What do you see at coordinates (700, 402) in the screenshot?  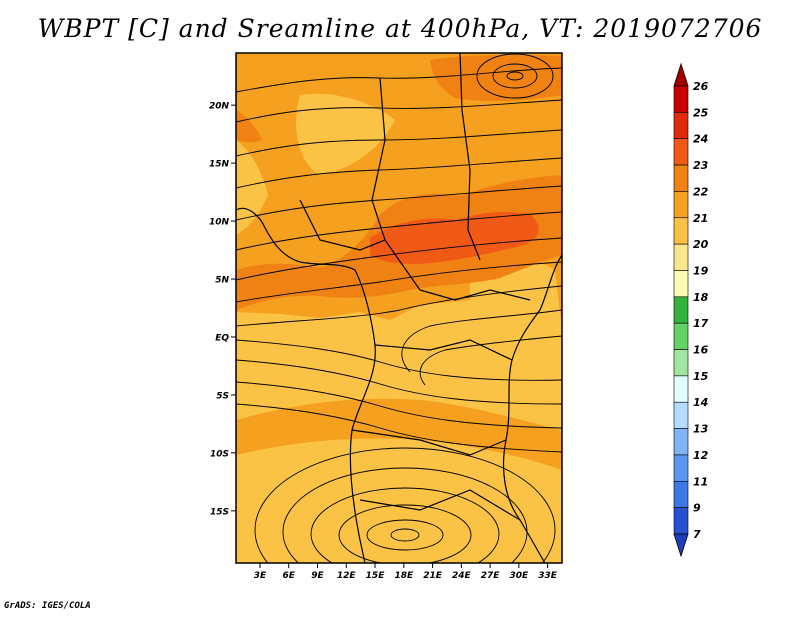 I see `colorbar-label: 14` at bounding box center [700, 402].